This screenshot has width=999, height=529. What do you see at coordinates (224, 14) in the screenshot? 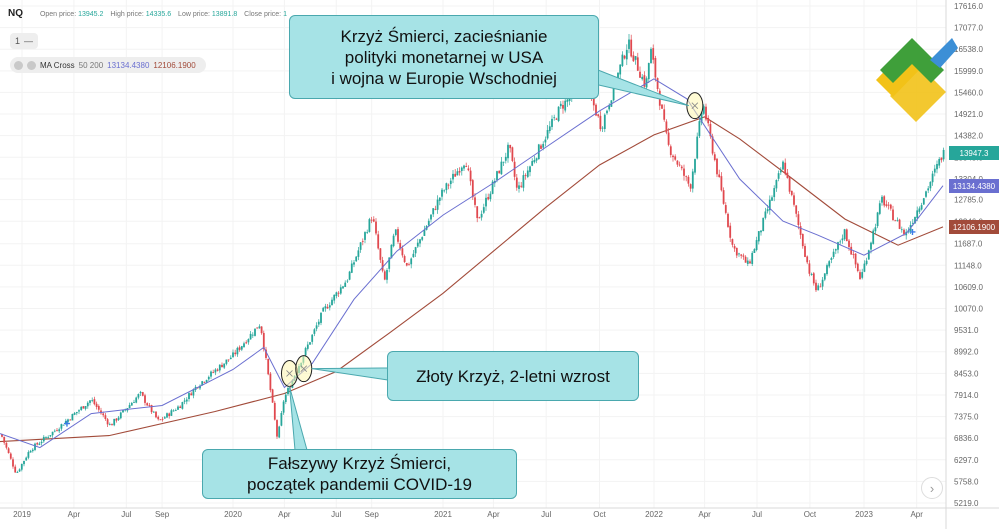
I see `low-value: 13891.8` at bounding box center [224, 14].